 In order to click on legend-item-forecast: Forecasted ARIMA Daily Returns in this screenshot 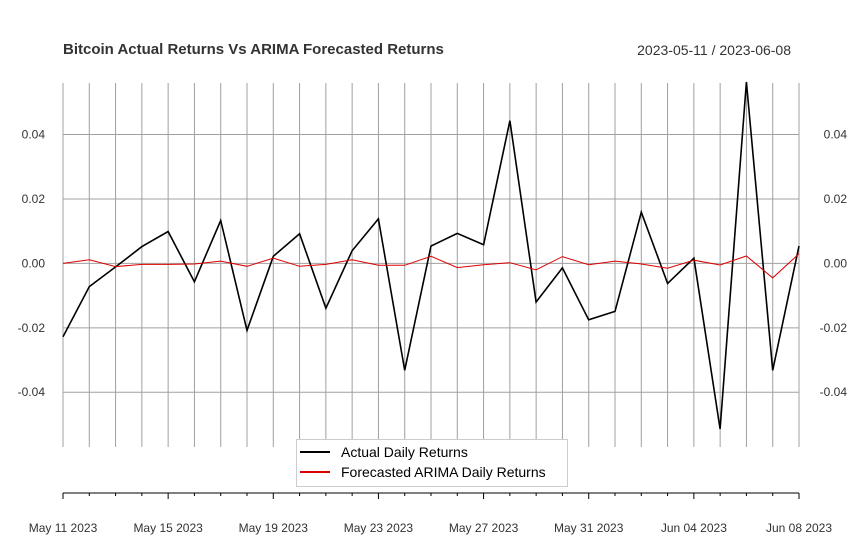, I will do `click(421, 472)`.